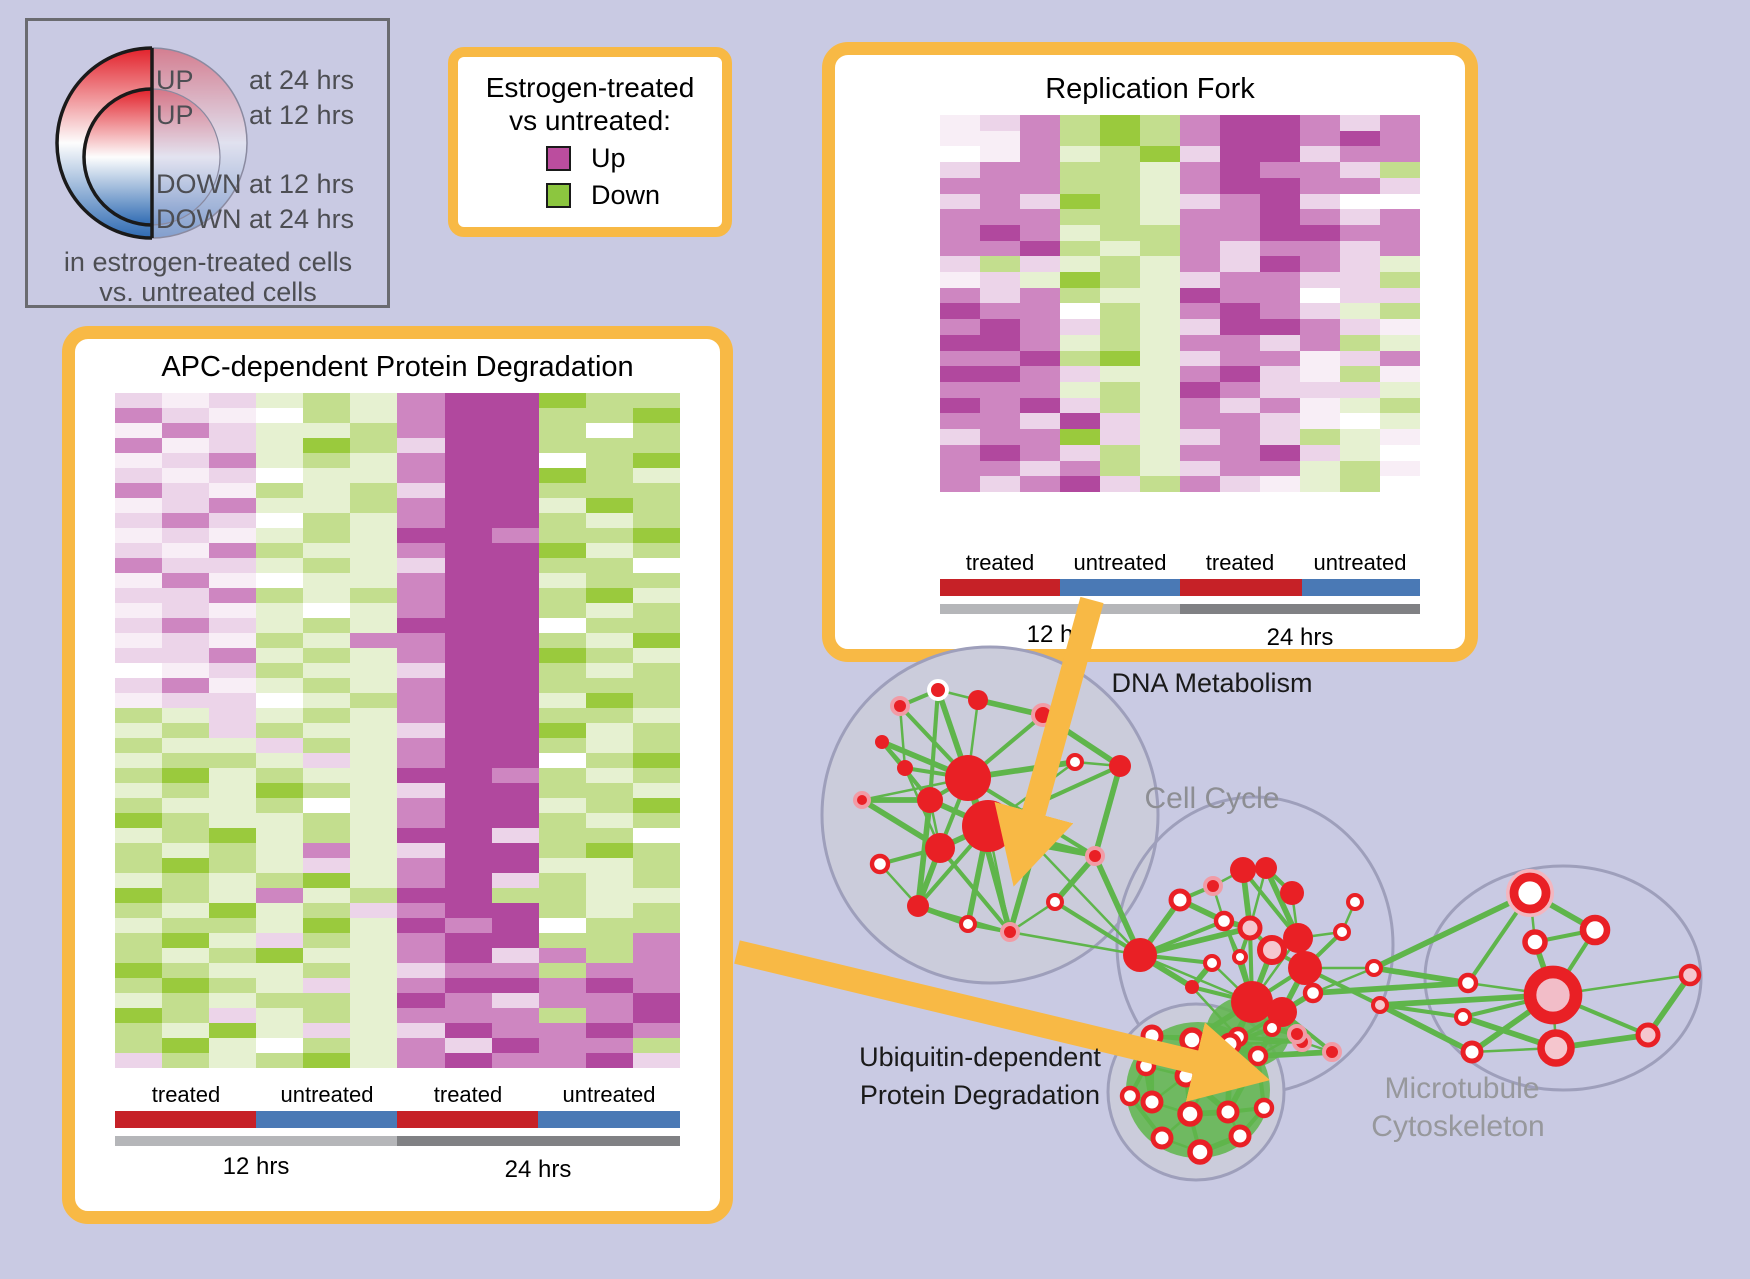  I want to click on legend-item-up: Up, so click(634, 158).